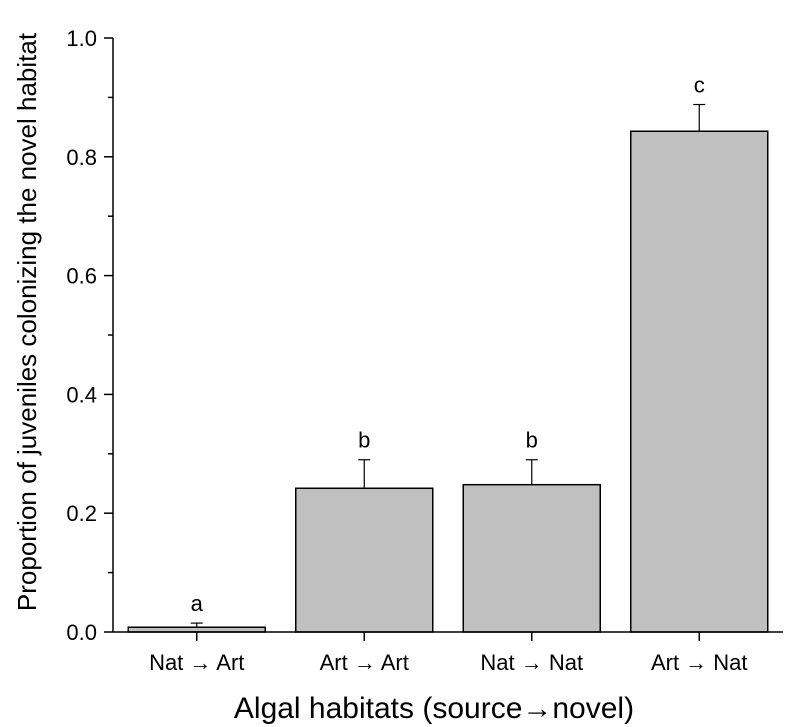 This screenshot has height=727, width=788. What do you see at coordinates (90, 335) in the screenshot?
I see `y-axis: 0.0 0.2 0.4 0.6 0.8 1.0` at bounding box center [90, 335].